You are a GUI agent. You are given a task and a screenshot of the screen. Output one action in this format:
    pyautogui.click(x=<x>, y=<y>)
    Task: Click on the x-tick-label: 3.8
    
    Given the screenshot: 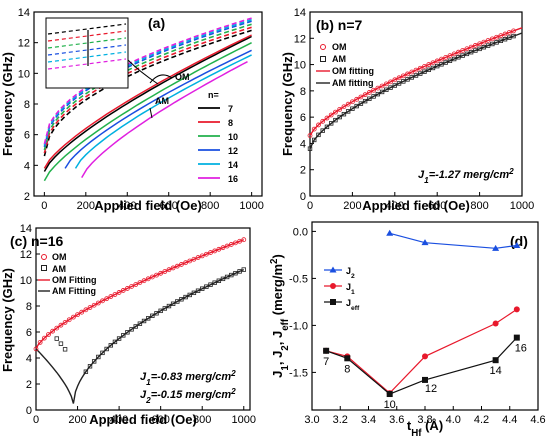 What is the action you would take?
    pyautogui.click(x=424, y=420)
    